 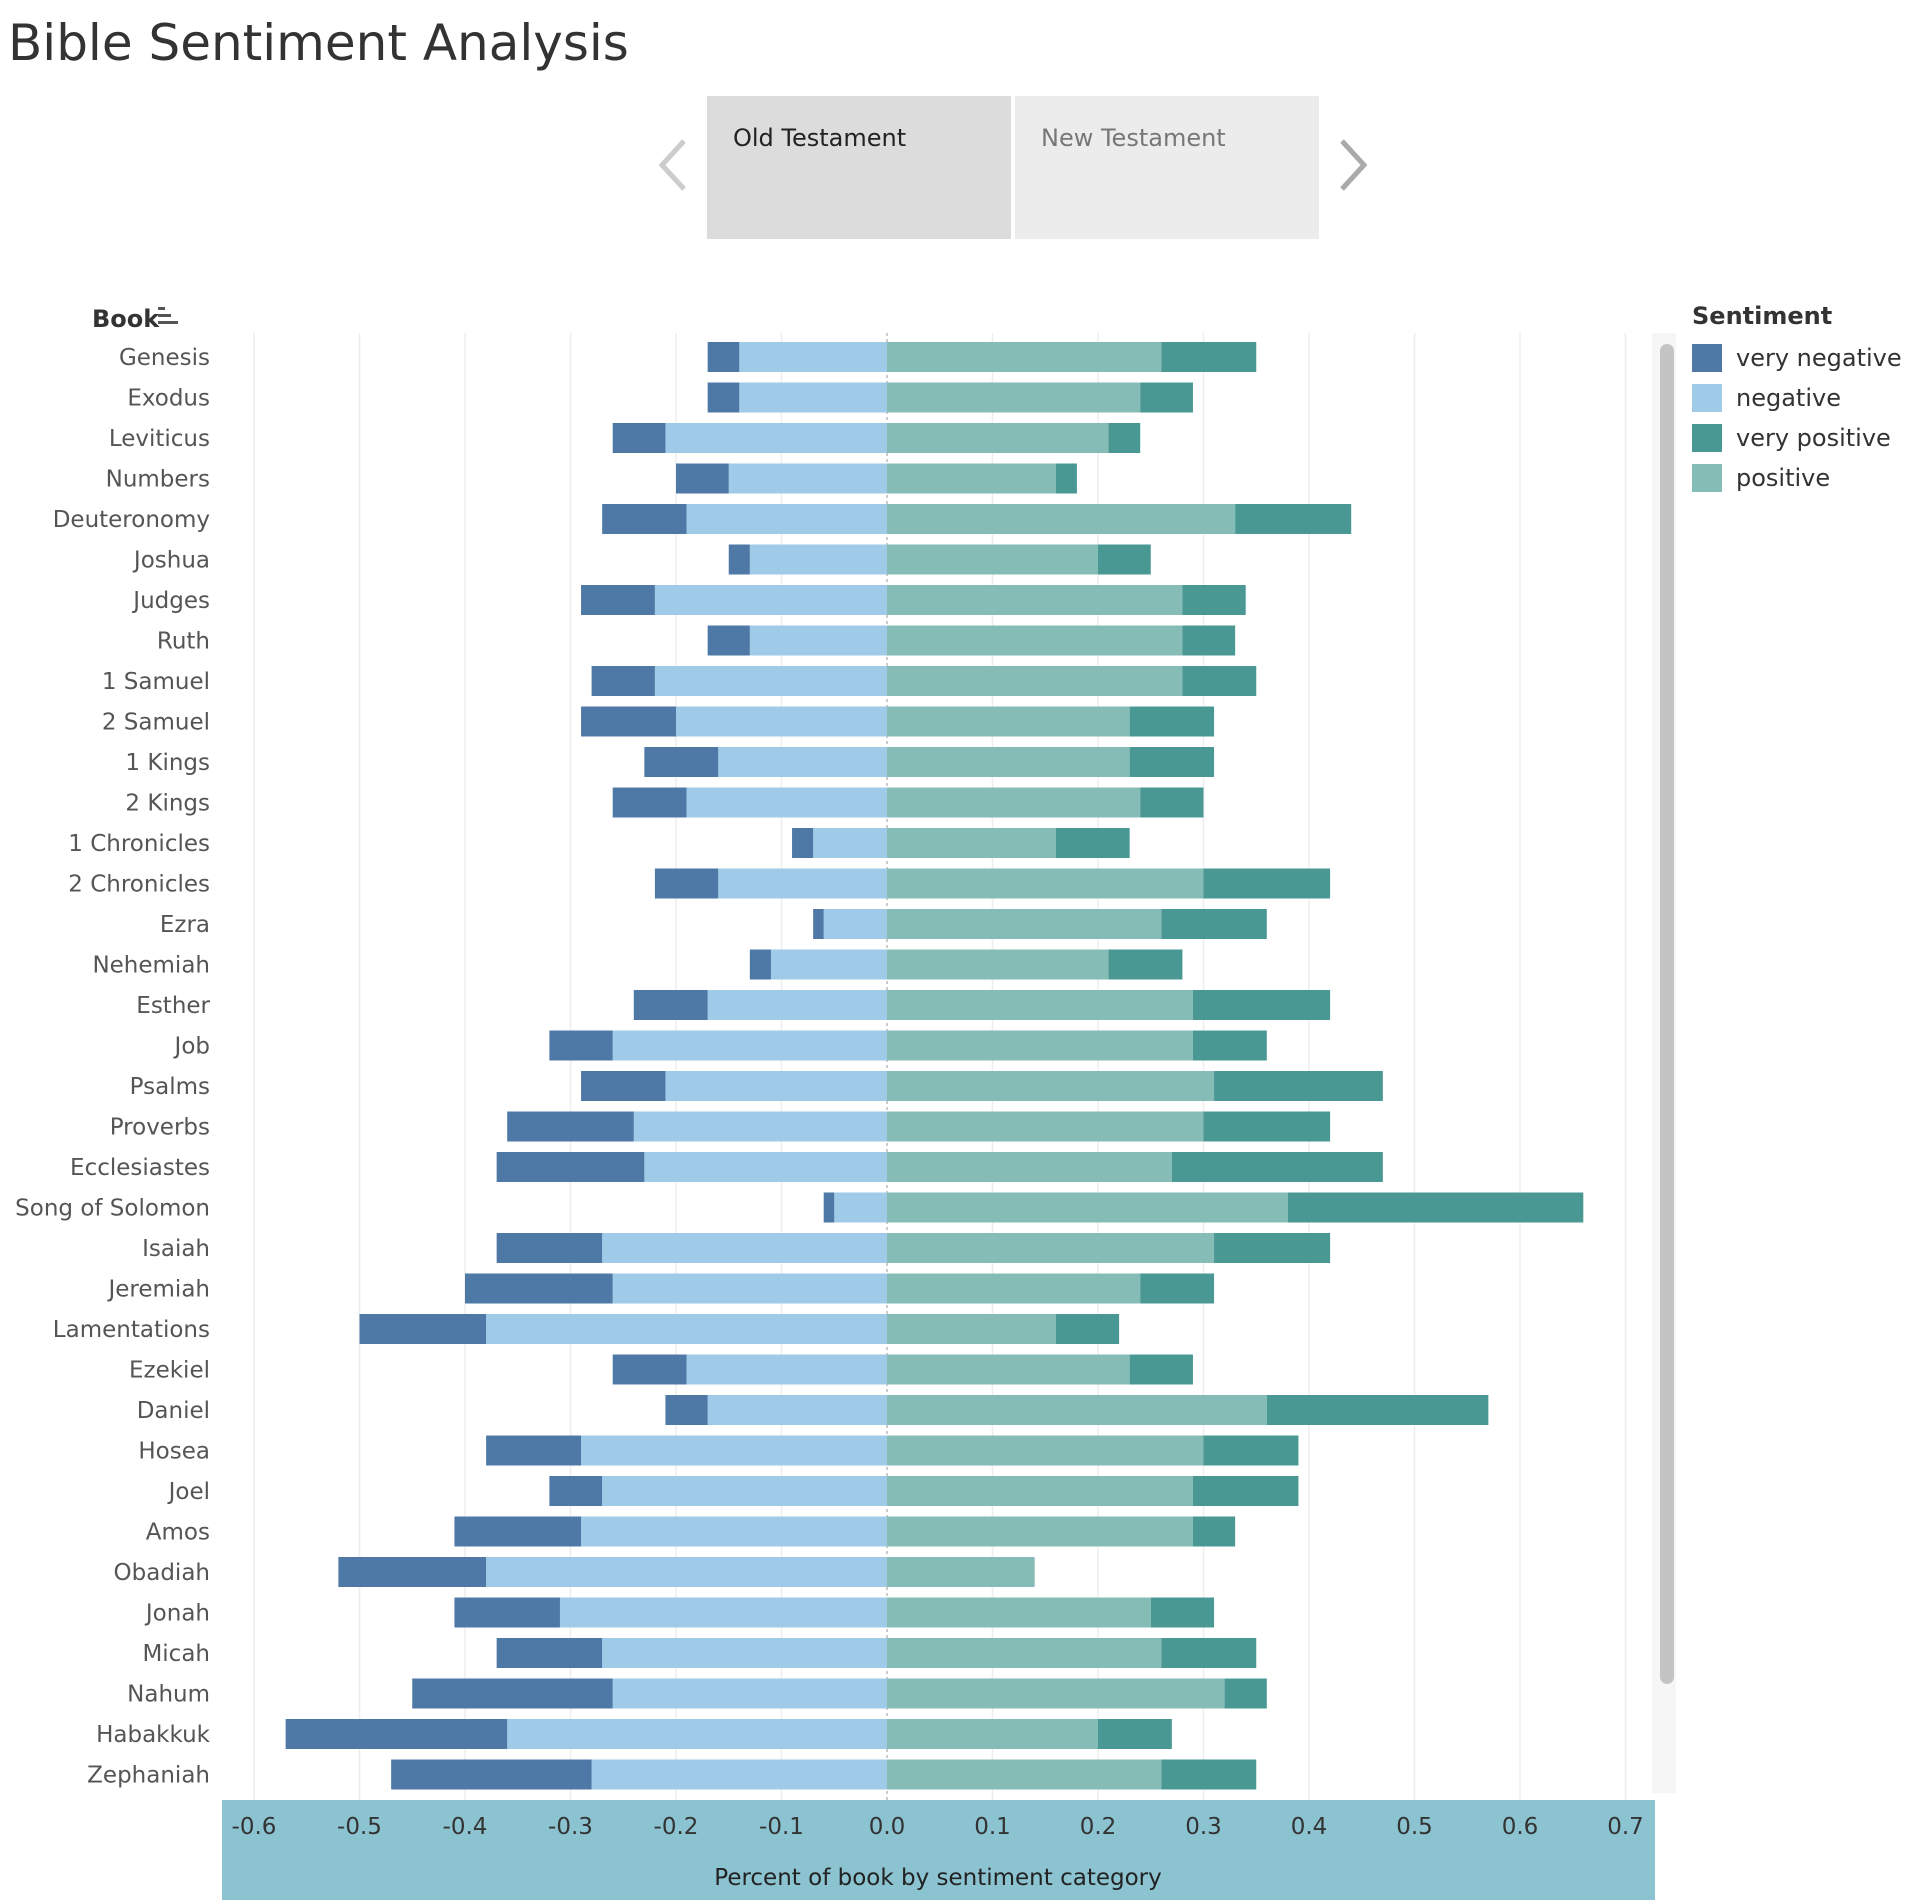 I want to click on legend-label: very positive, so click(x=1813, y=438).